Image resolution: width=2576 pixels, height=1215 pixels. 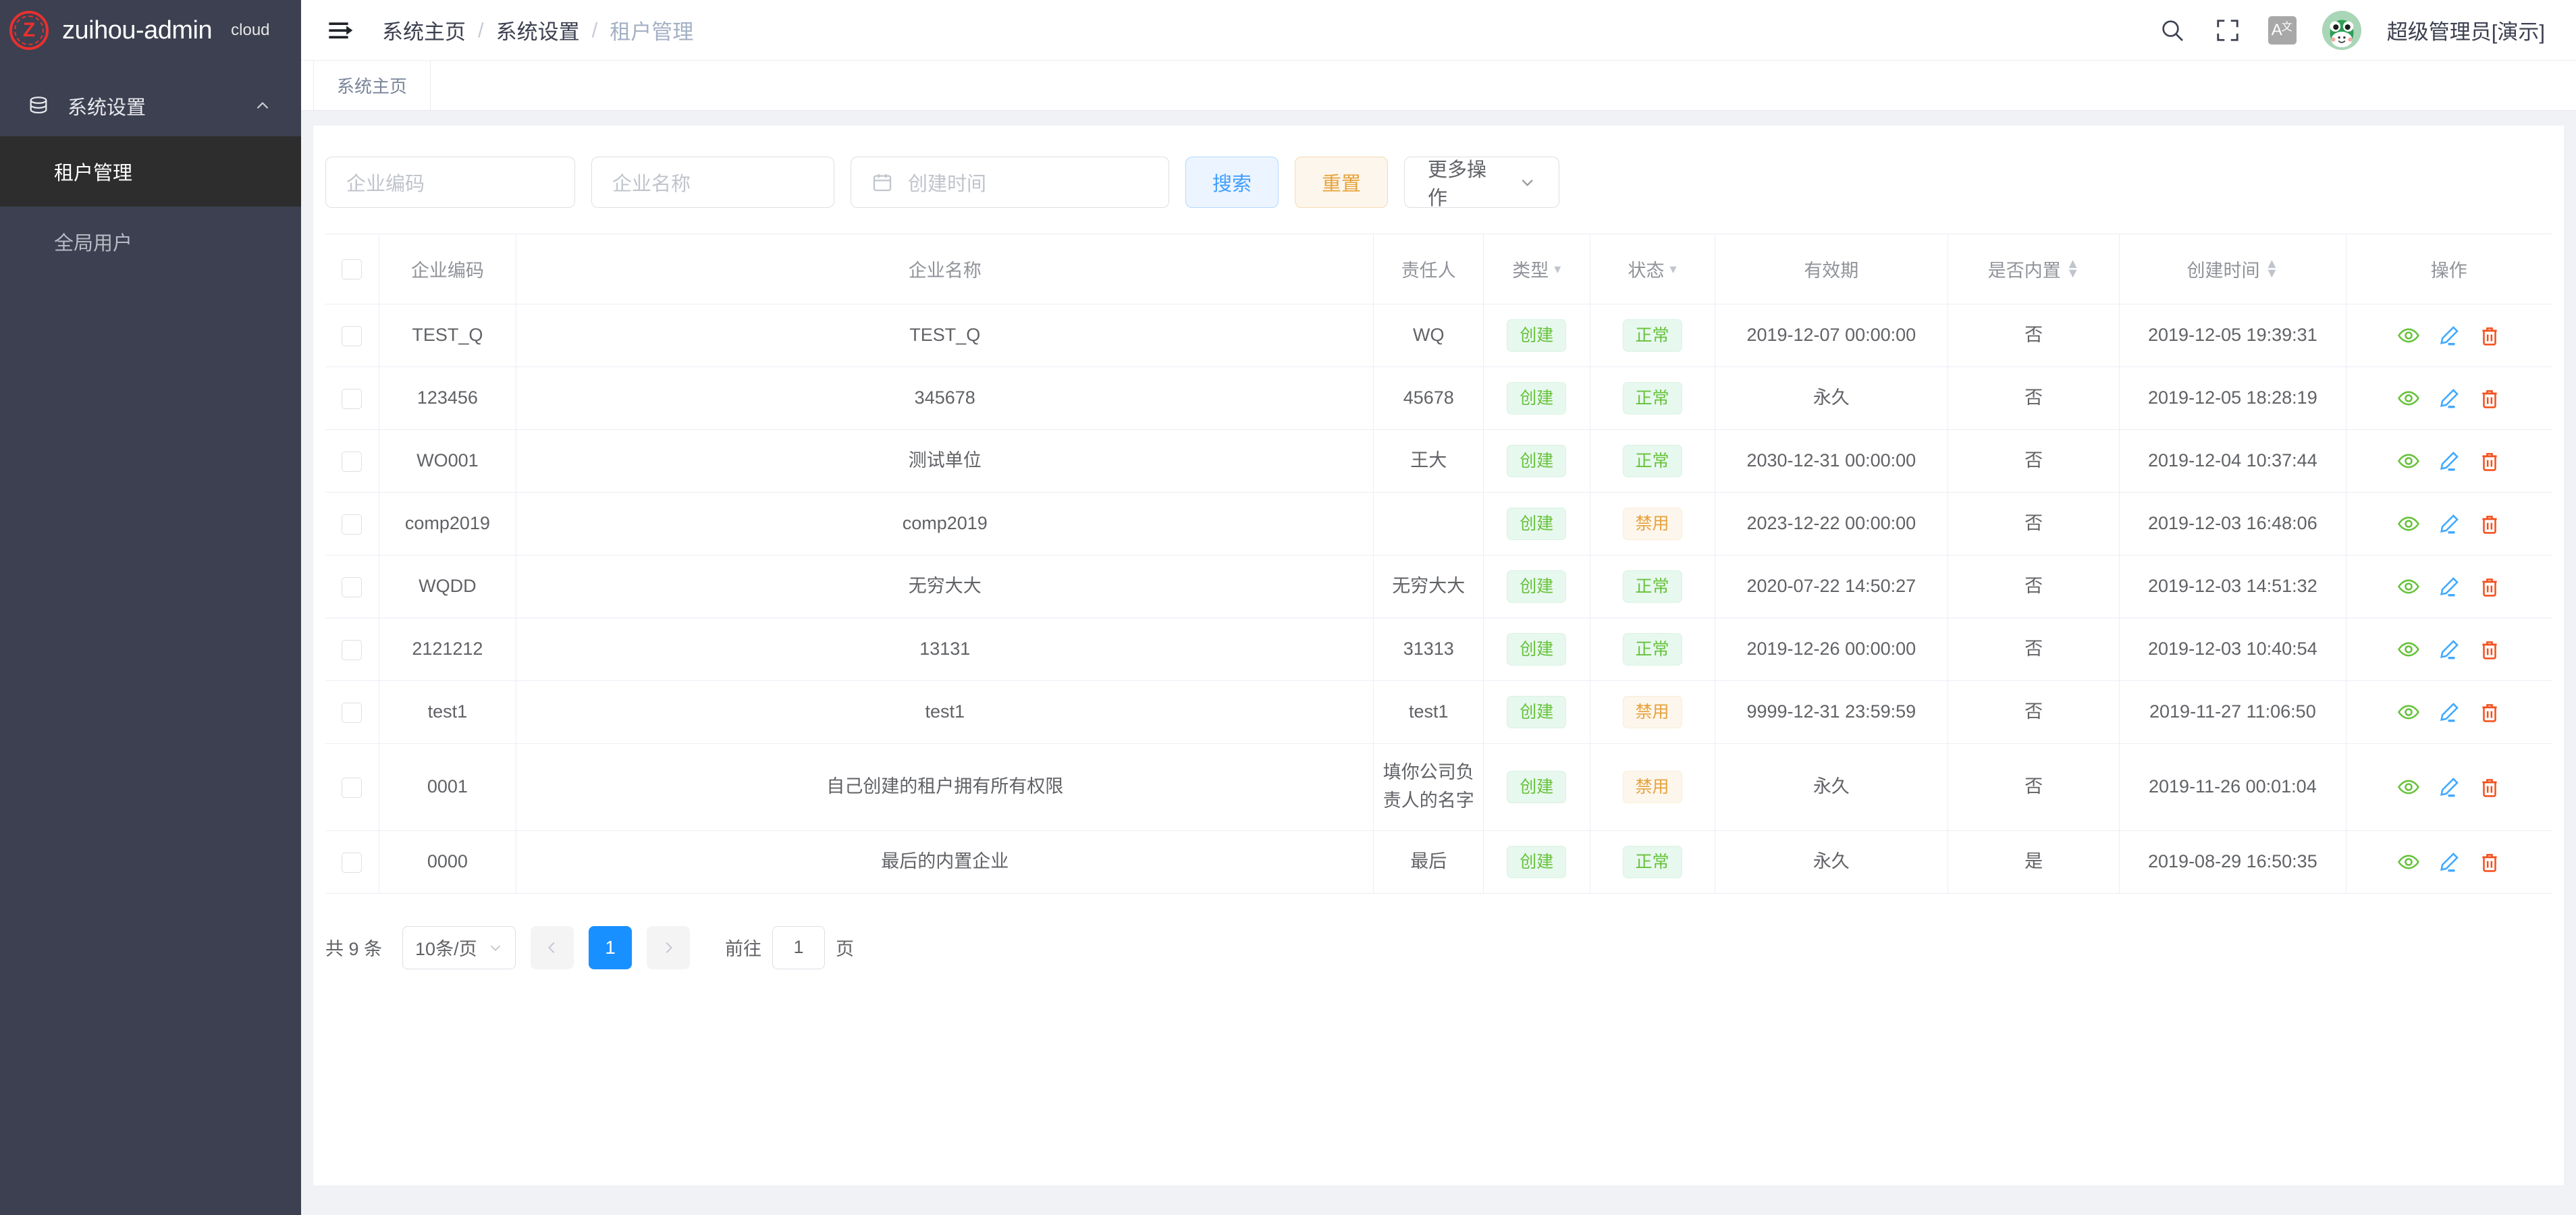 I want to click on jump-suffix-label: 页, so click(x=845, y=949).